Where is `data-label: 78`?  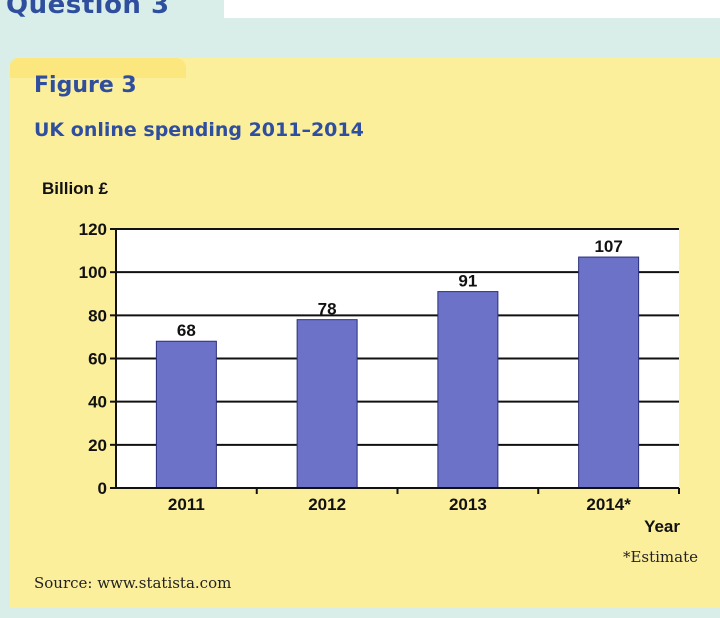
data-label: 78 is located at coordinates (327, 309).